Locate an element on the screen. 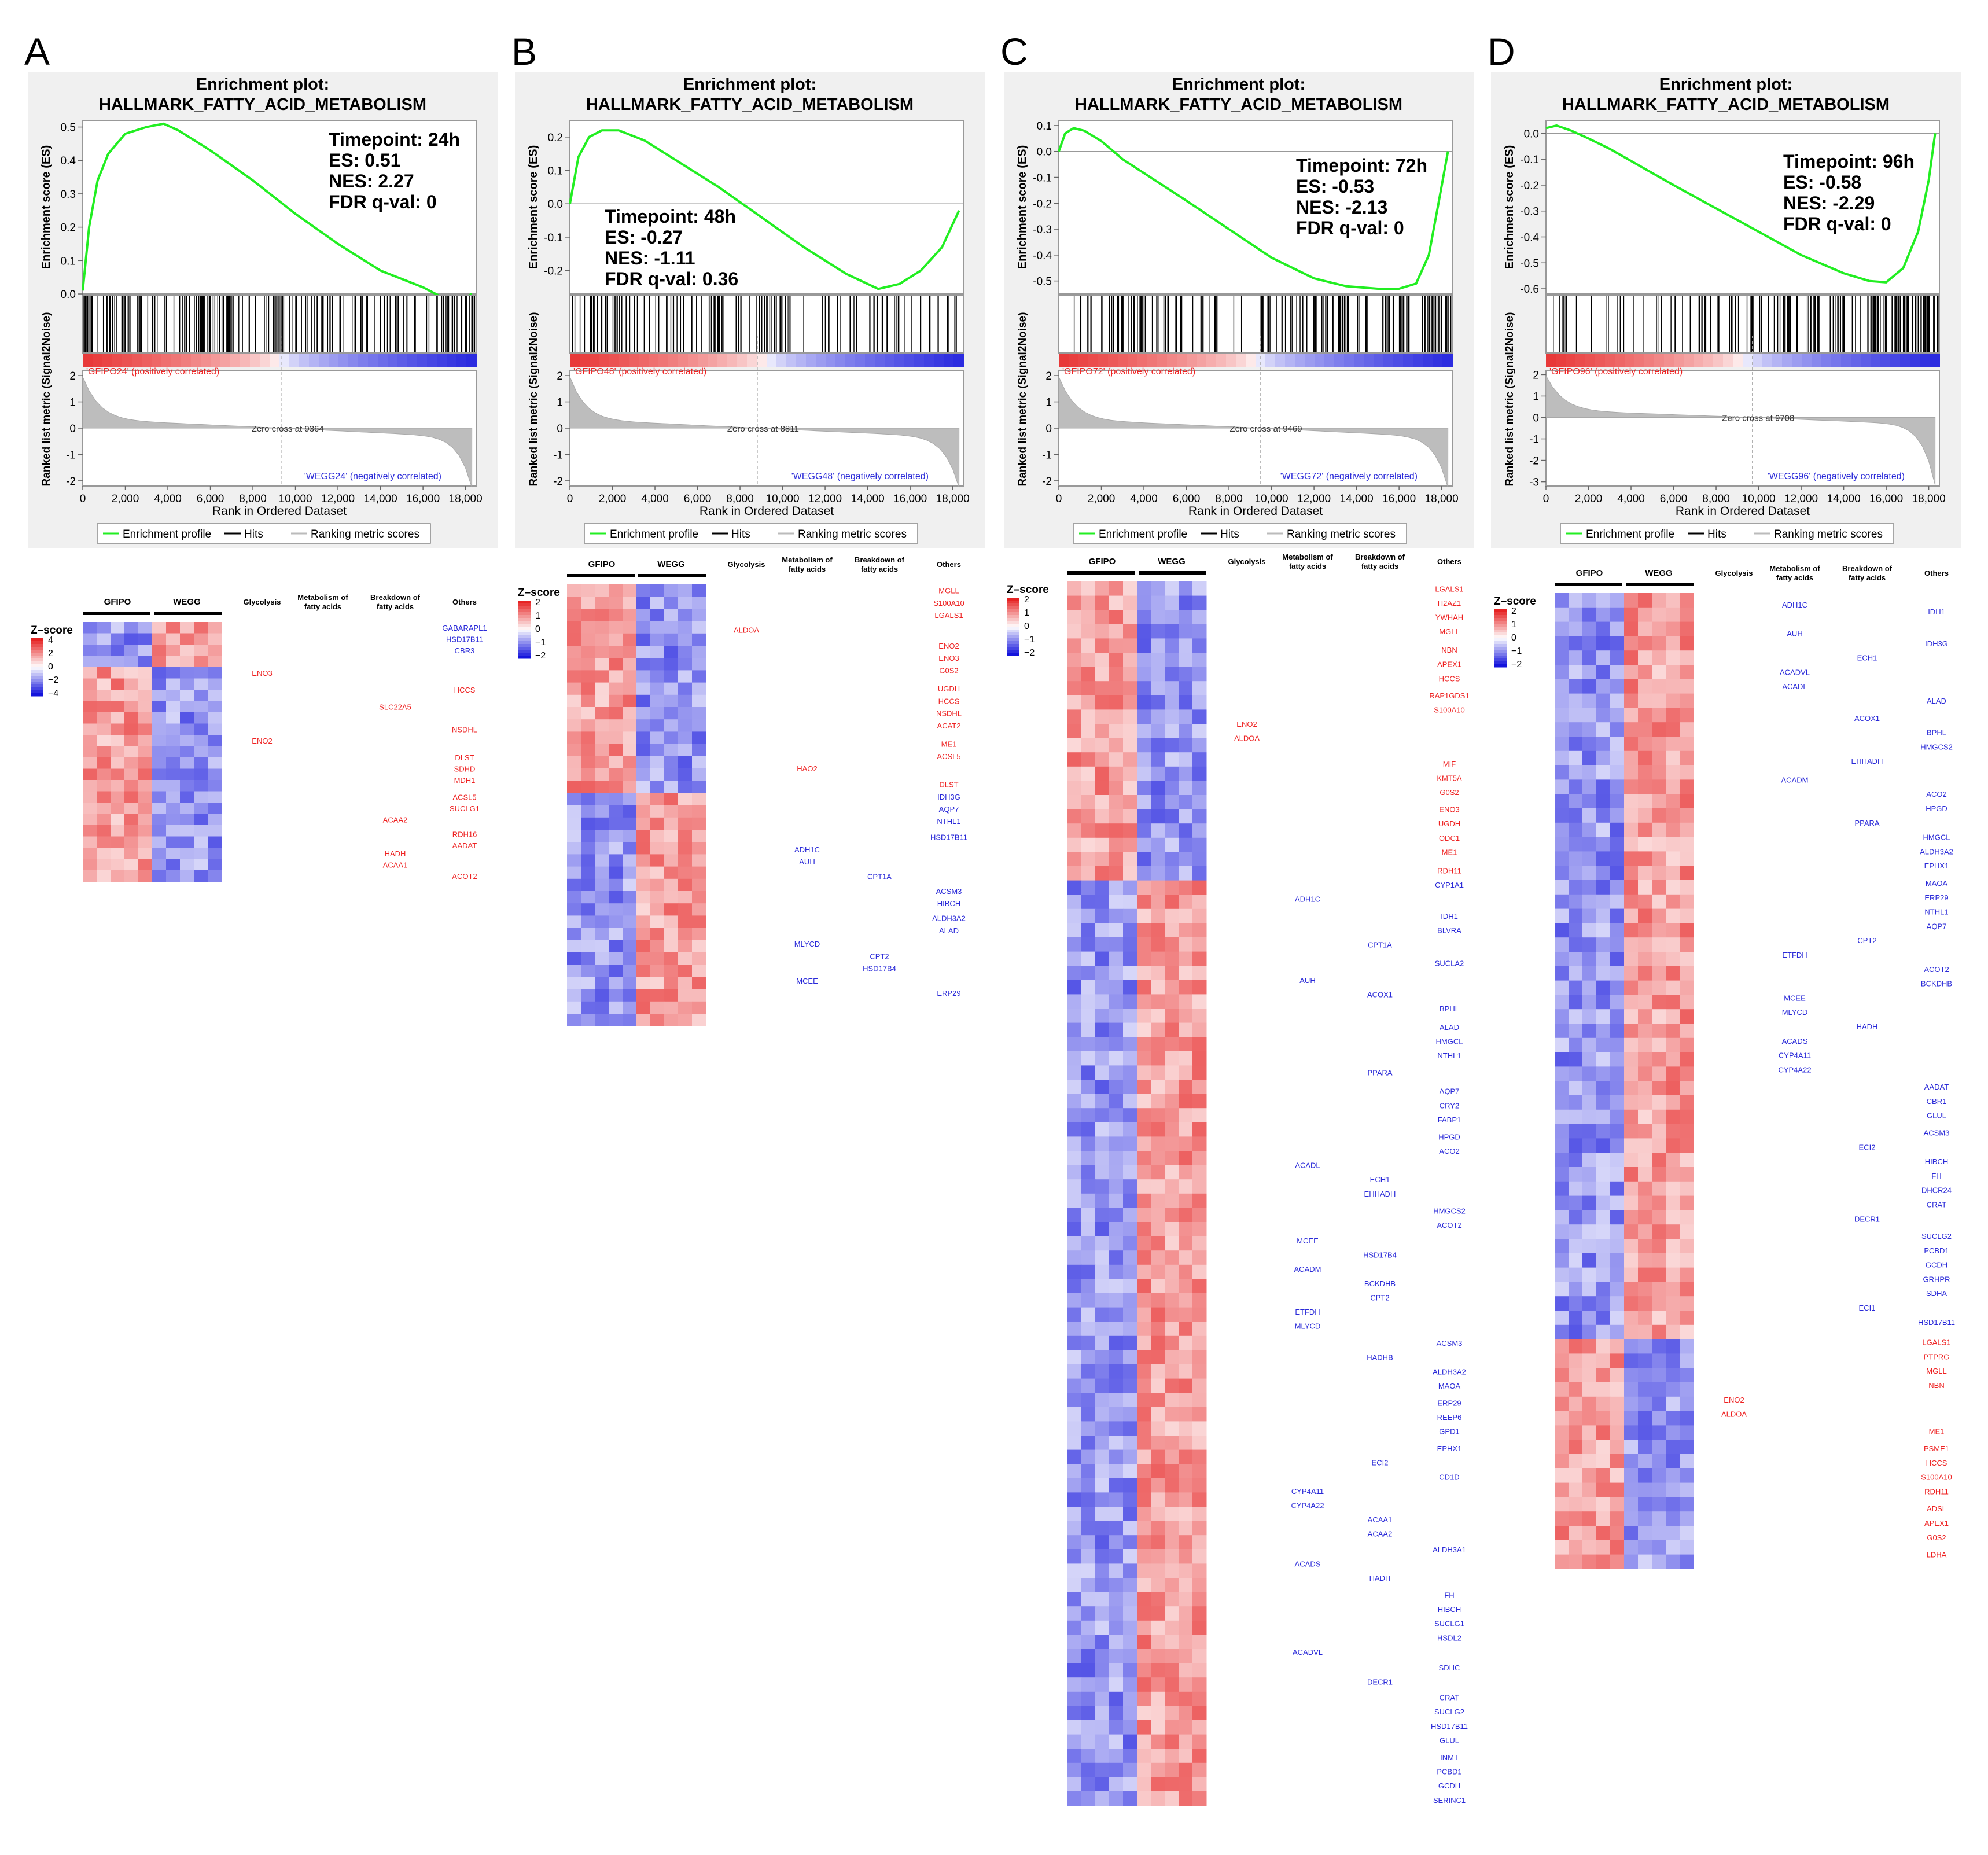 The height and width of the screenshot is (1855, 1988). gene-label: CRY2 is located at coordinates (1449, 1105).